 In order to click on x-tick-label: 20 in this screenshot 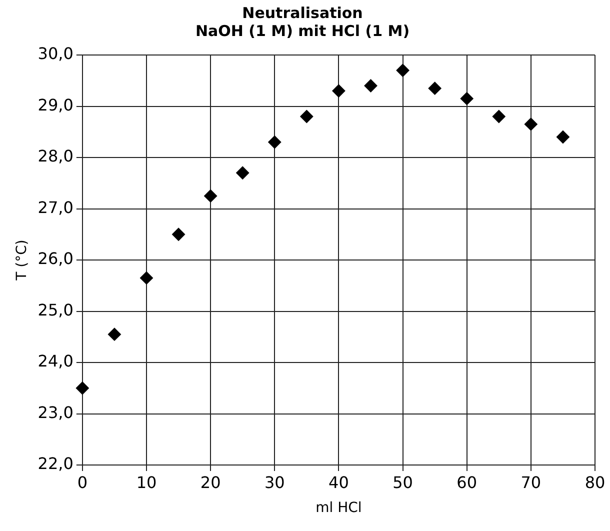, I will do `click(210, 482)`.